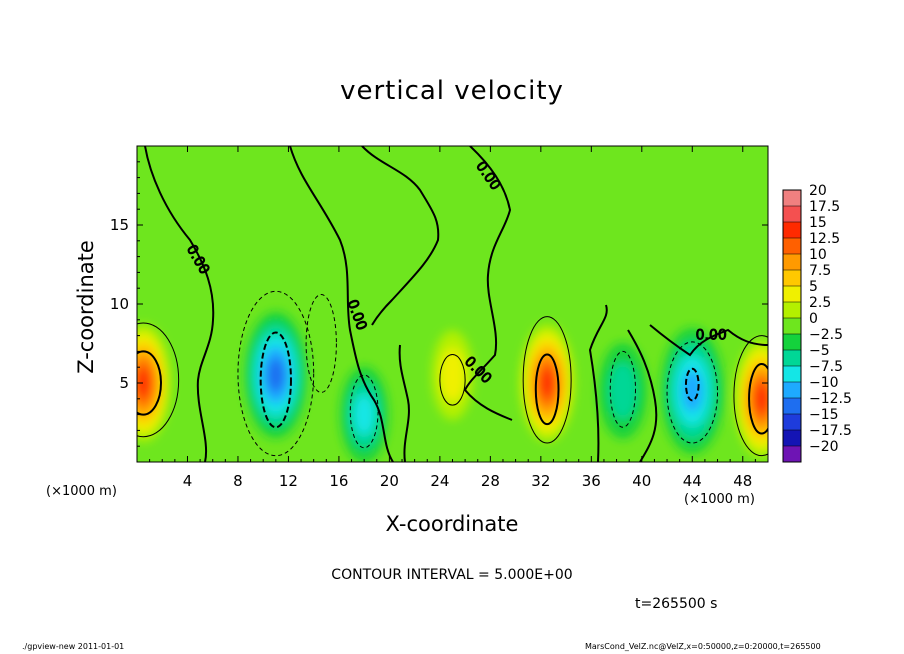  What do you see at coordinates (820, 303) in the screenshot?
I see `colorbar-label: 2.5` at bounding box center [820, 303].